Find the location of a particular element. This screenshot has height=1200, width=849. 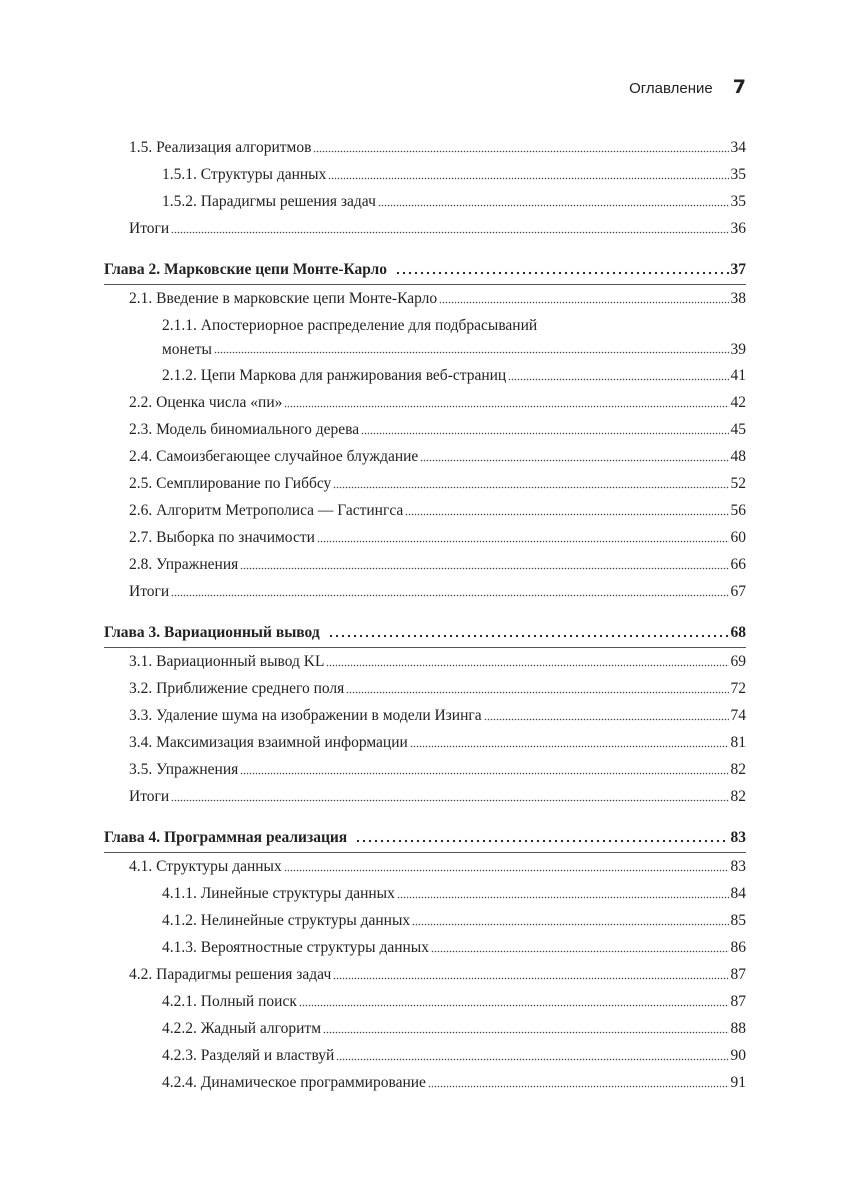

toc-entry: 1.5.2. Парадигмы решения задач 35 is located at coordinates (425, 201).